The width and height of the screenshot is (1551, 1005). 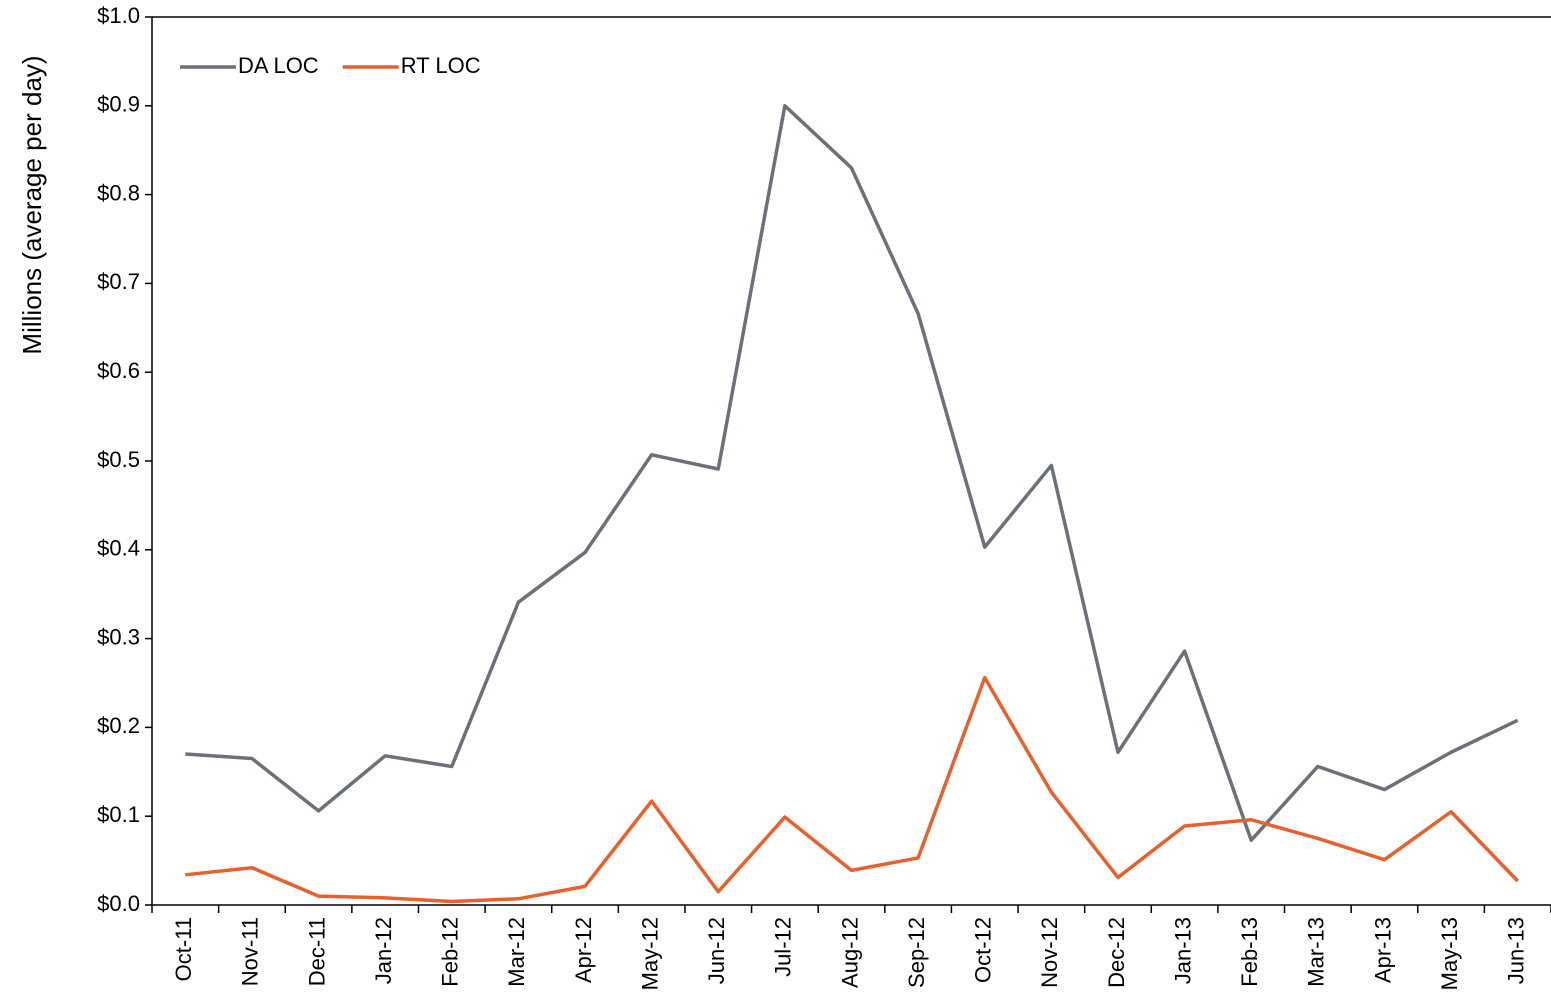 What do you see at coordinates (983, 950) in the screenshot?
I see `x-tick-label: Oct-12` at bounding box center [983, 950].